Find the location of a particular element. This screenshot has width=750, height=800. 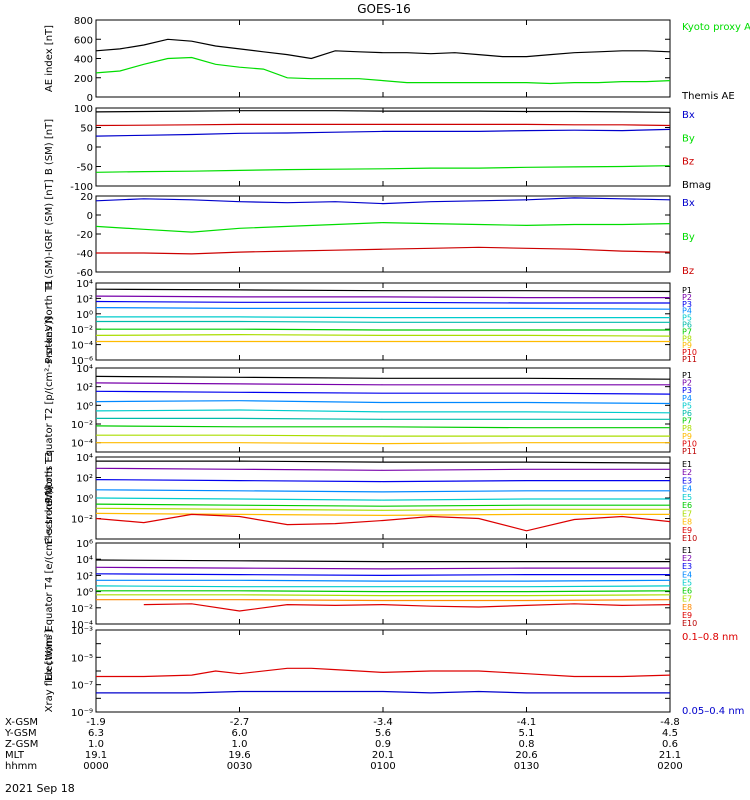

series-line-bx is located at coordinates (383, 201).